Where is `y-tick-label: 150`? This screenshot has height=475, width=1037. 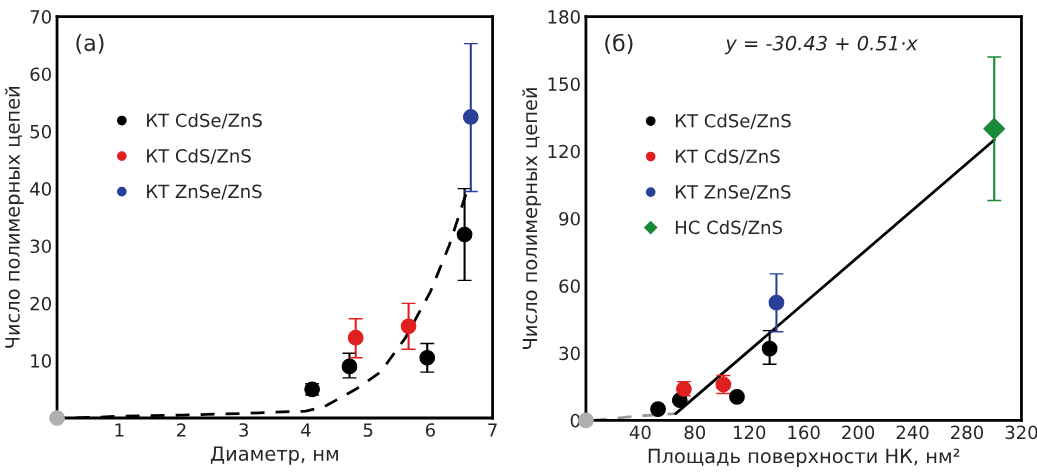 y-tick-label: 150 is located at coordinates (564, 84).